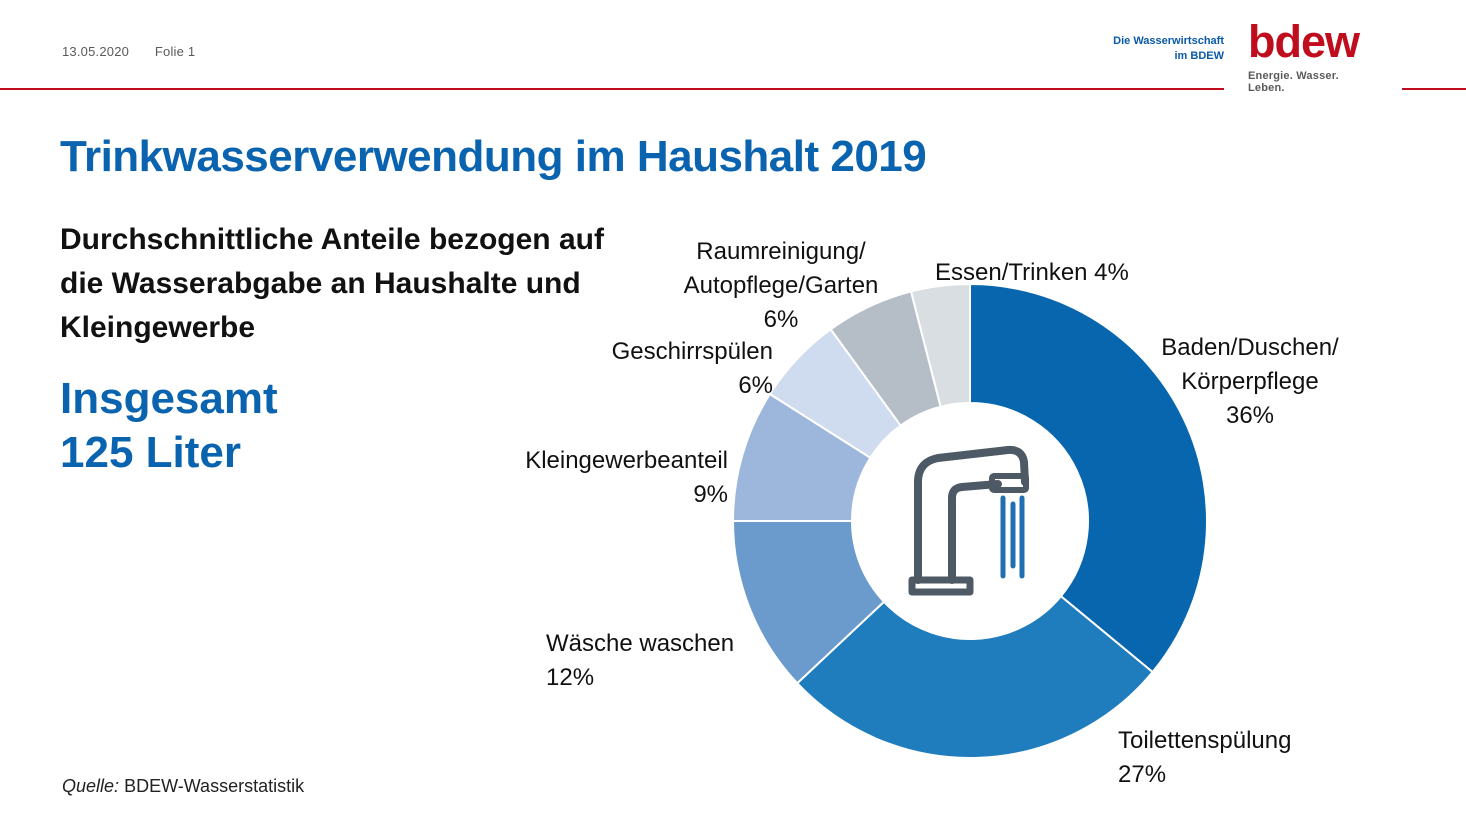  Describe the element at coordinates (150, 452) in the screenshot. I see `total-line-2: 125 Liter` at that location.